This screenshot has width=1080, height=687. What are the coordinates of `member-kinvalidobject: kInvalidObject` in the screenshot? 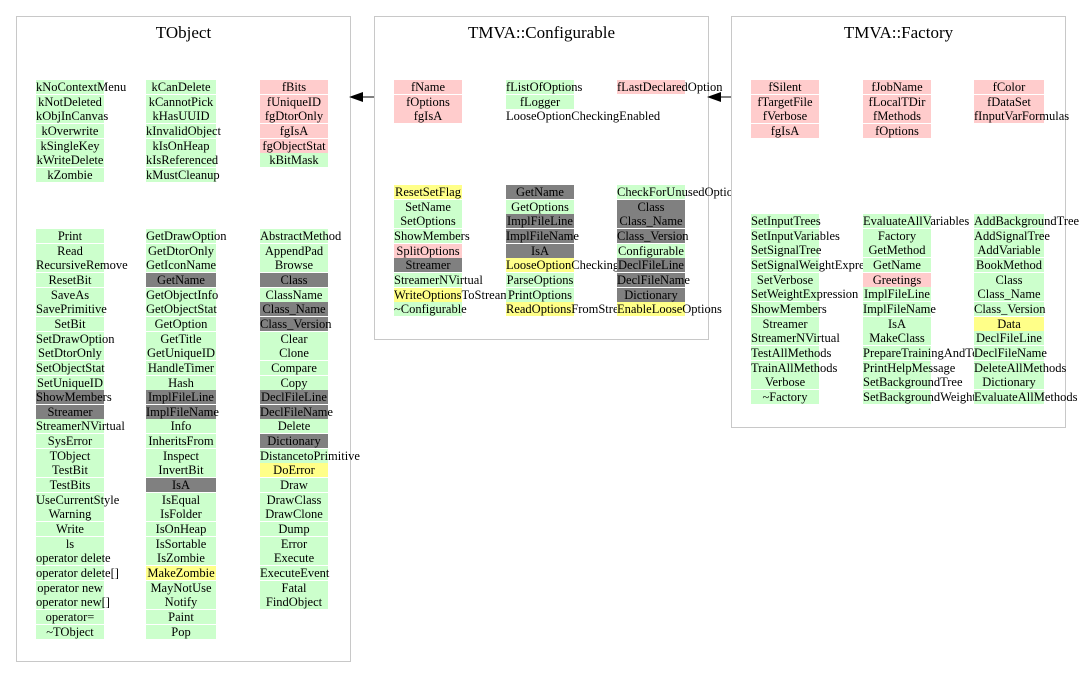 It's located at (183, 130).